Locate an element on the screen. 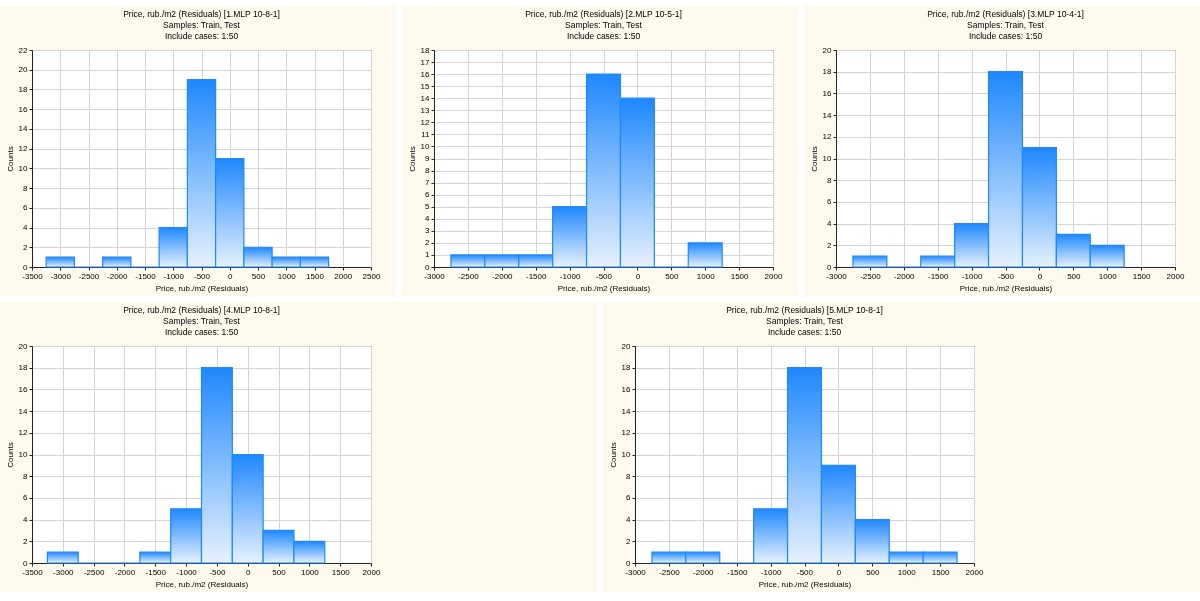 Image resolution: width=1200 pixels, height=601 pixels. x-tick-label: 2500 is located at coordinates (371, 276).